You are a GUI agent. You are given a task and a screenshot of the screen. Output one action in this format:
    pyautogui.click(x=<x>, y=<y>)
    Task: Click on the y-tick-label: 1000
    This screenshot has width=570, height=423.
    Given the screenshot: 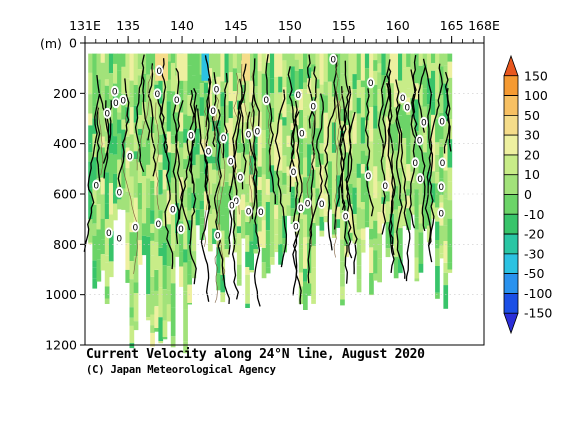 What is the action you would take?
    pyautogui.click(x=61, y=294)
    